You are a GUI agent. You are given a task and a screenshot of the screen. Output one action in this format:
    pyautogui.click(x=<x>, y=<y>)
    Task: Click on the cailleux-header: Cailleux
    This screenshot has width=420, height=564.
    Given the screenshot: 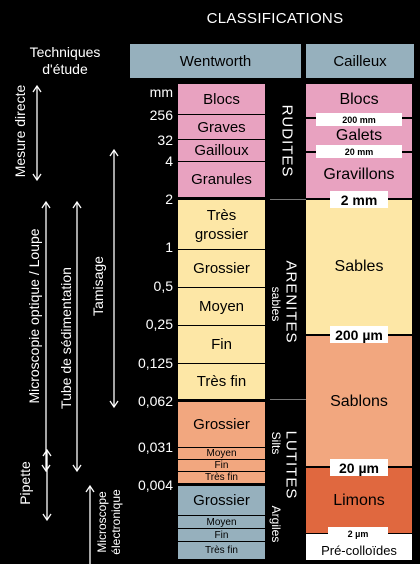 What is the action you would take?
    pyautogui.click(x=360, y=61)
    